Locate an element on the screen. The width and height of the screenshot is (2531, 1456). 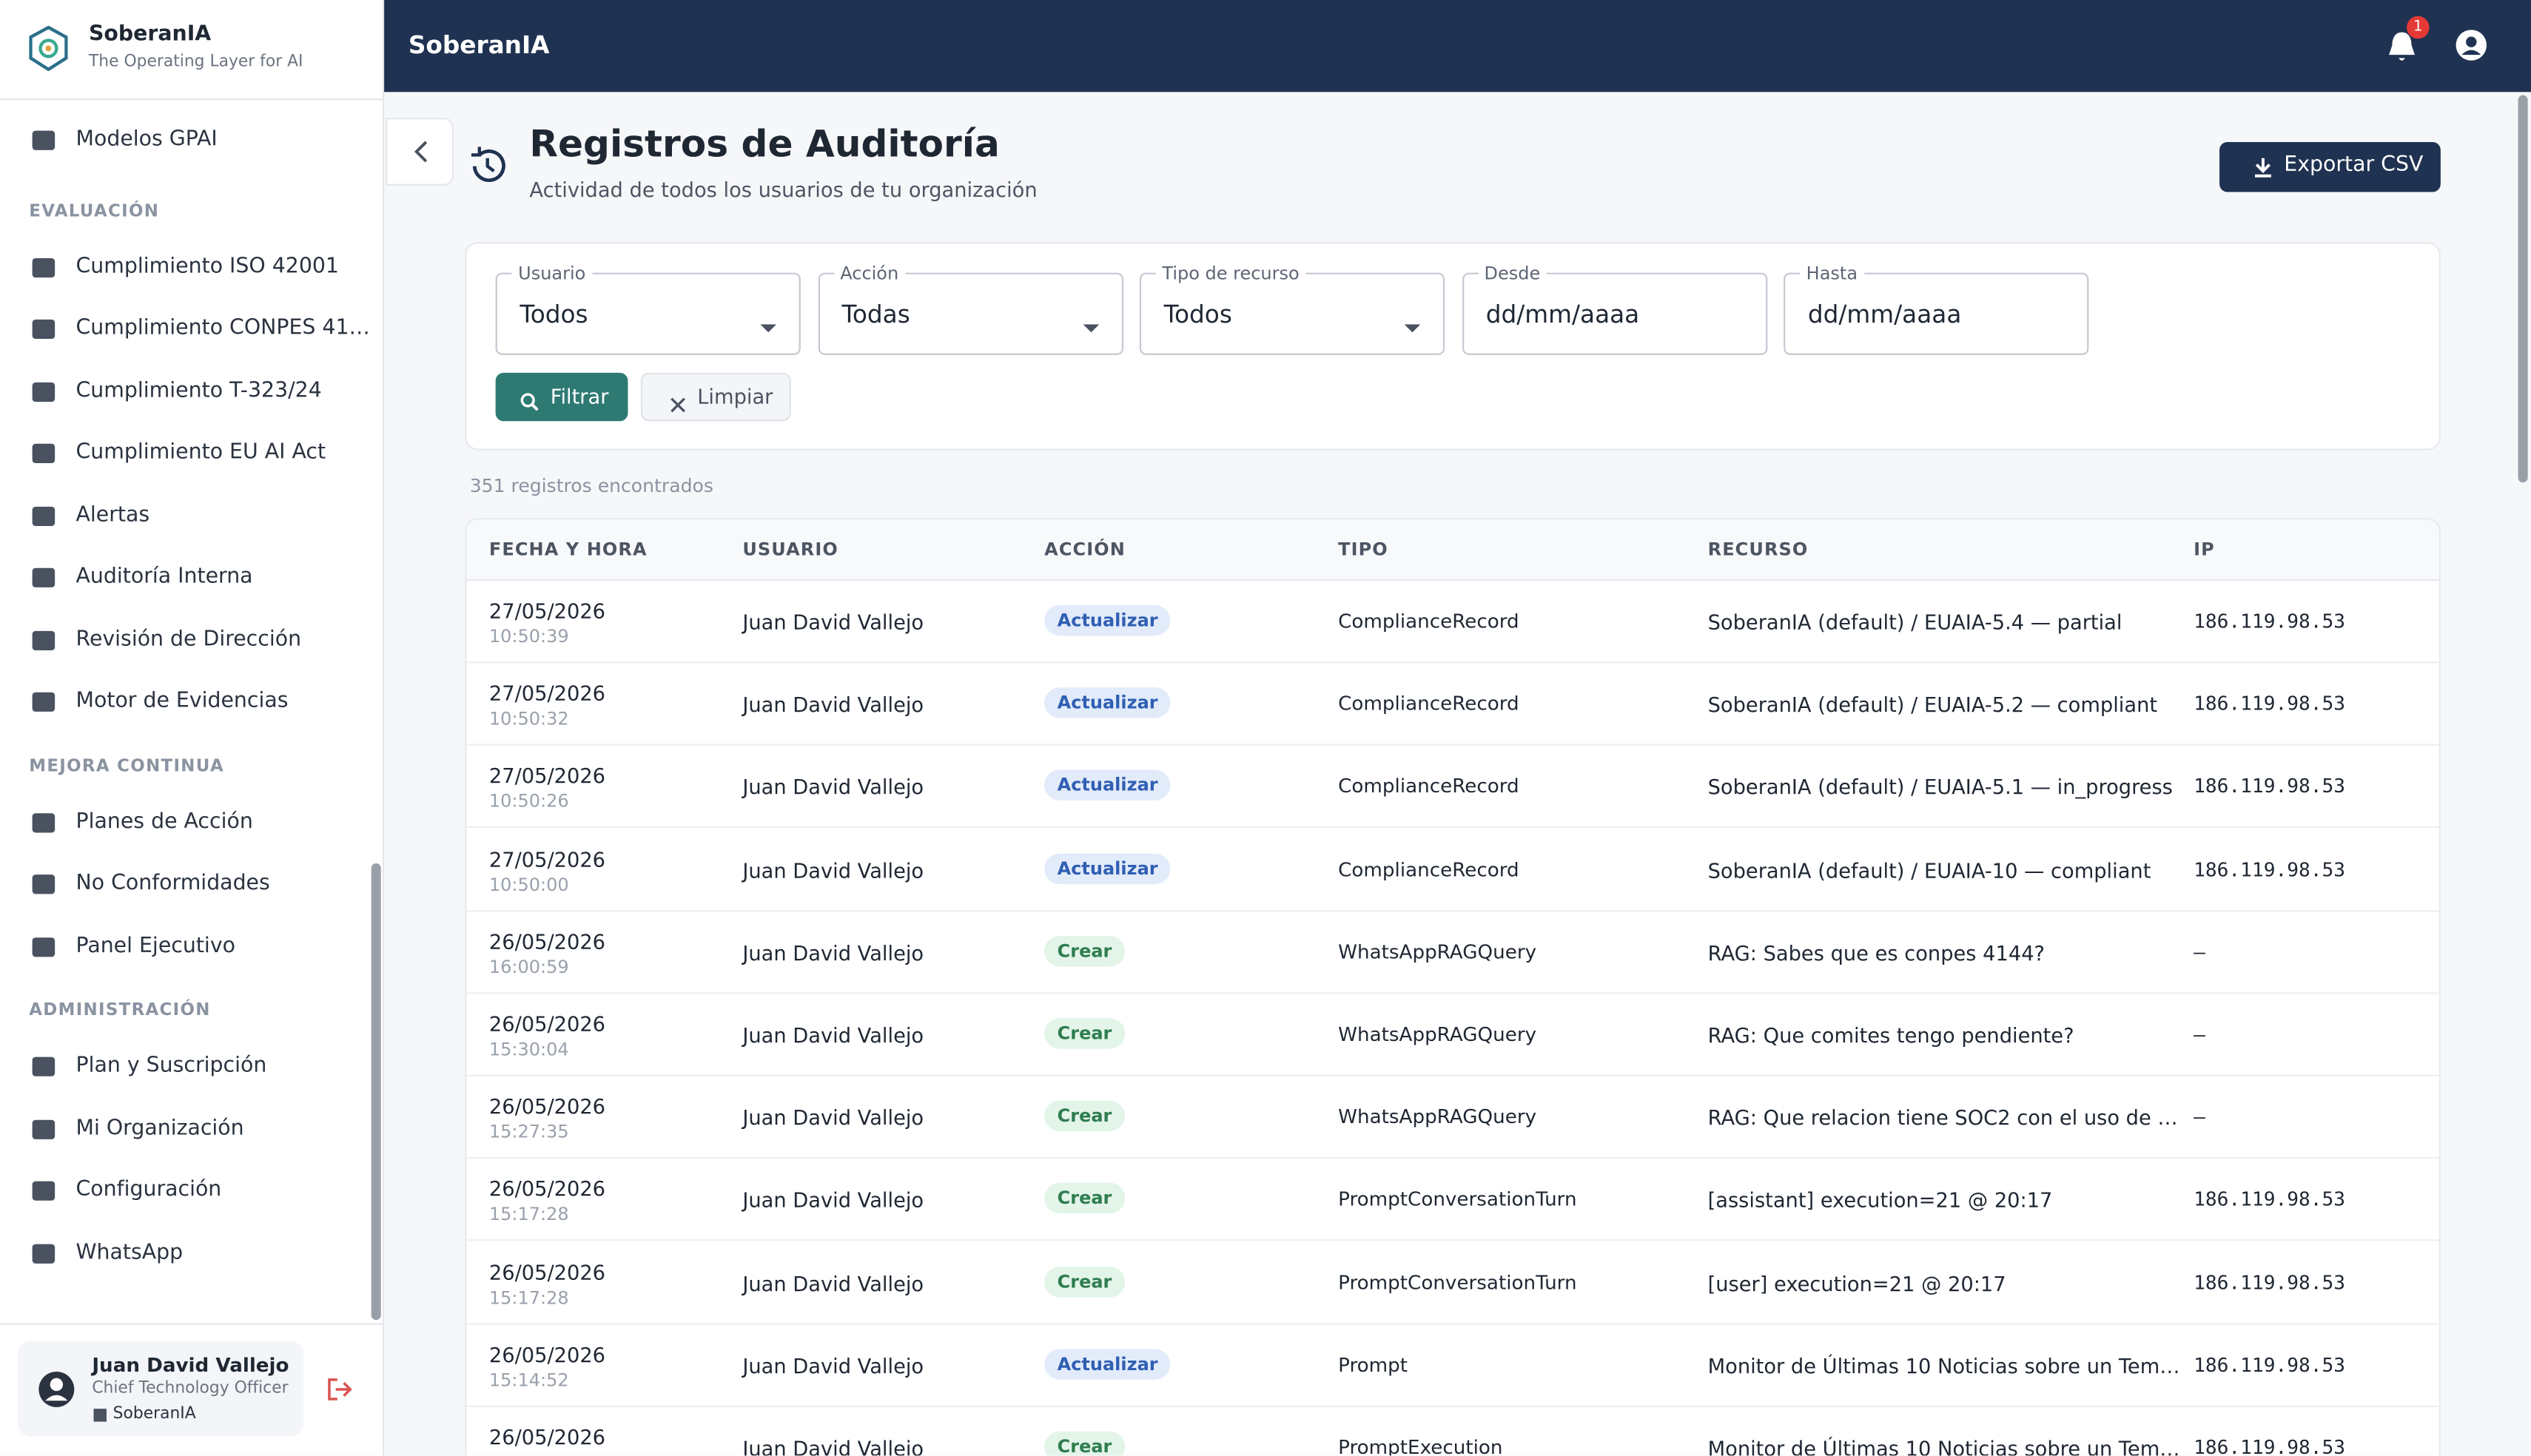
account-button is located at coordinates (2471, 45).